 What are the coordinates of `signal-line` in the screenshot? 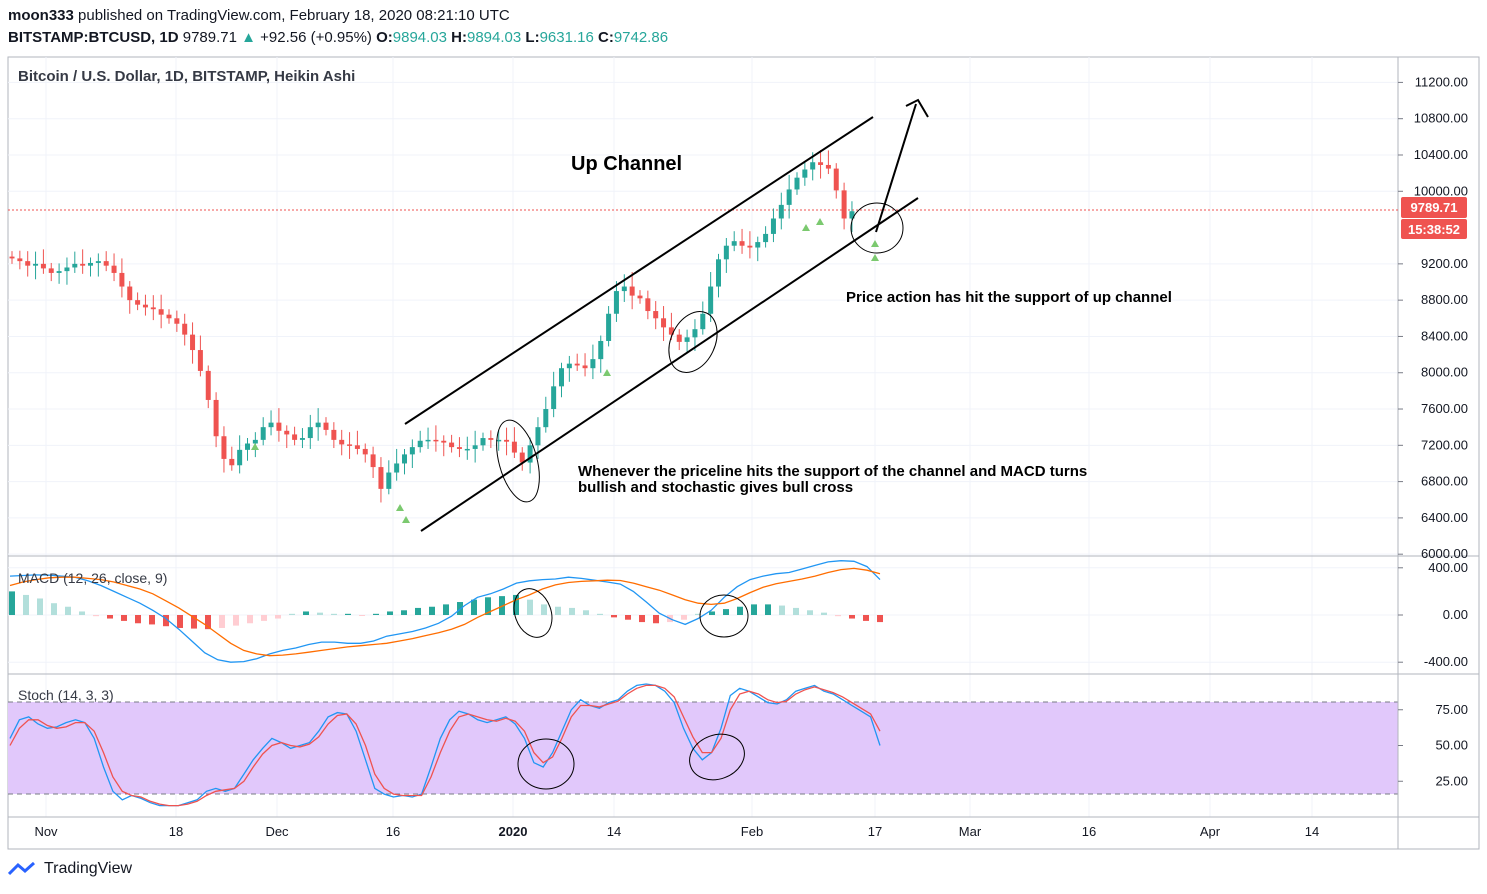 It's located at (445, 612).